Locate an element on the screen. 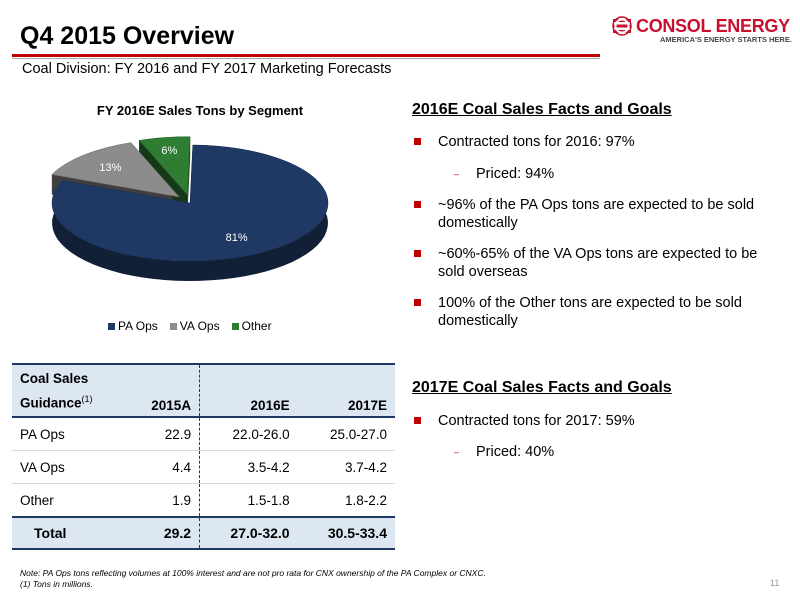 The image size is (800, 600). sub-bullet-item: Priced: 94% is located at coordinates (599, 174).